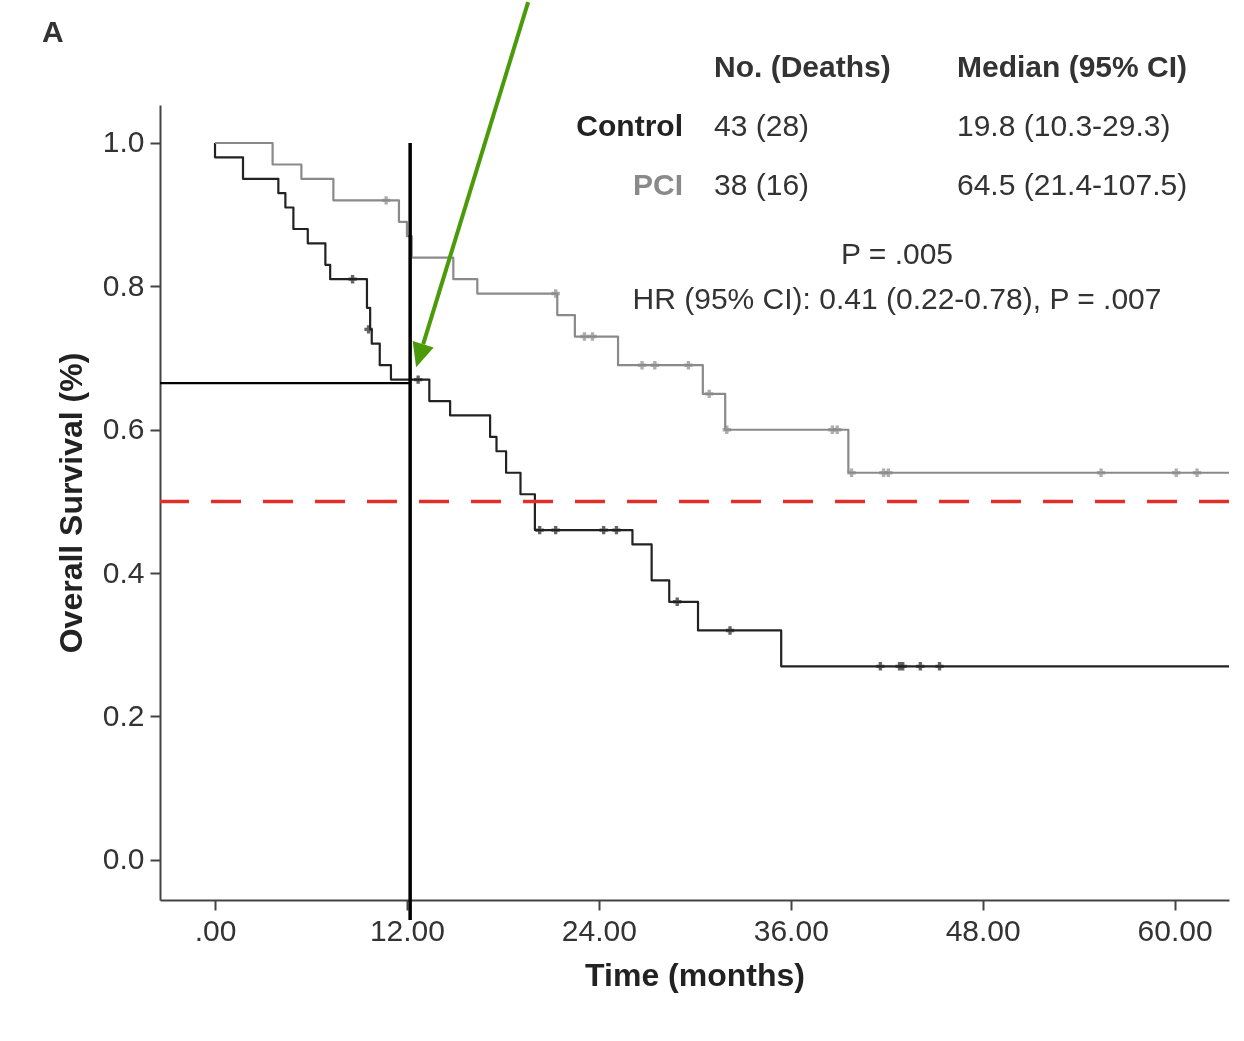 The height and width of the screenshot is (1041, 1244). What do you see at coordinates (802, 66) in the screenshot?
I see `text: No. (Deaths)` at bounding box center [802, 66].